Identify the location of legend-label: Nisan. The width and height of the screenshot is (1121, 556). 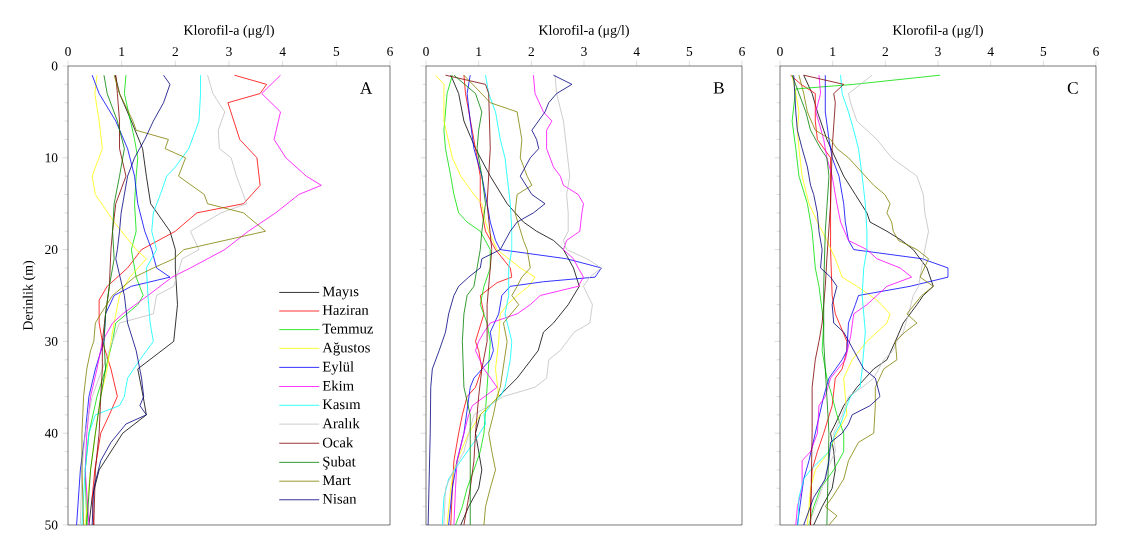
(339, 498).